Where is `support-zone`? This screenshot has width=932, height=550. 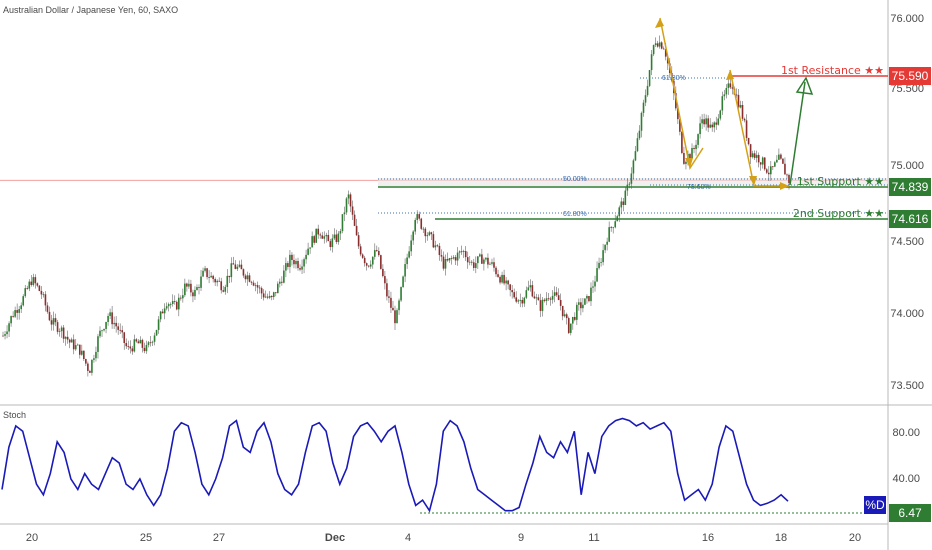
support-zone is located at coordinates (633, 182).